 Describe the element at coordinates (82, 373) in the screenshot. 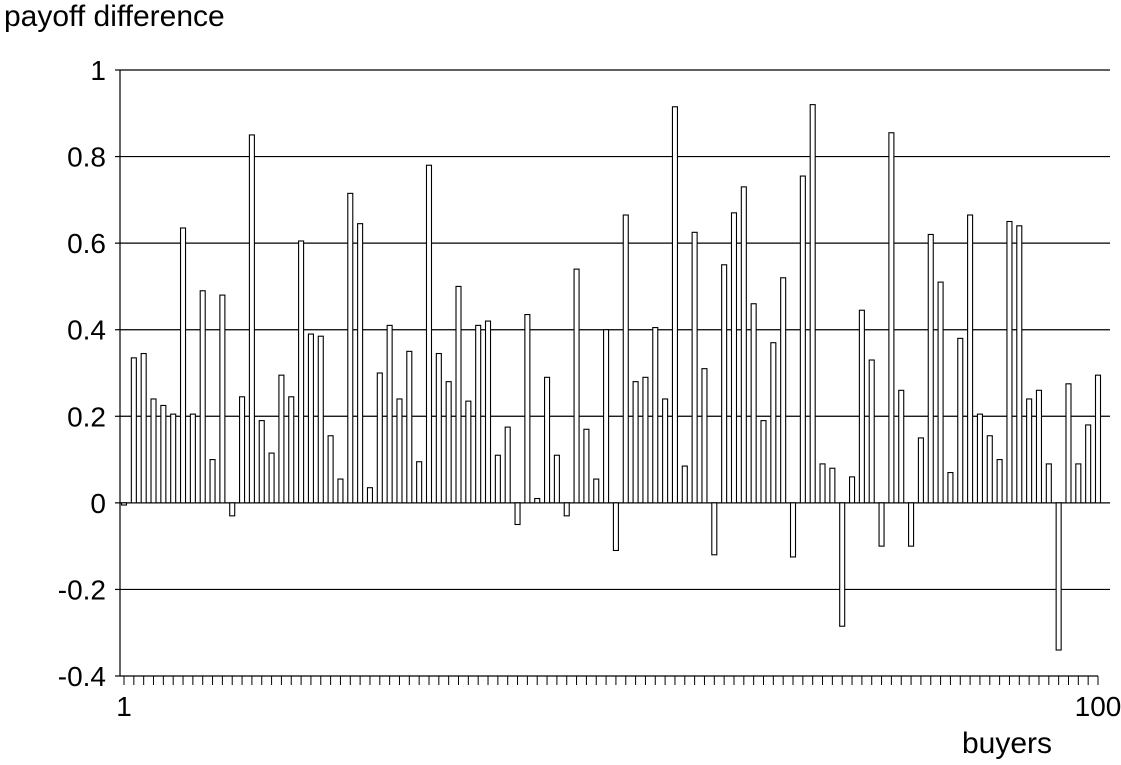

I see `y-tick-labels: 1 0.8 0.6 0.4 0.2 0 -0.2 -0.4` at that location.